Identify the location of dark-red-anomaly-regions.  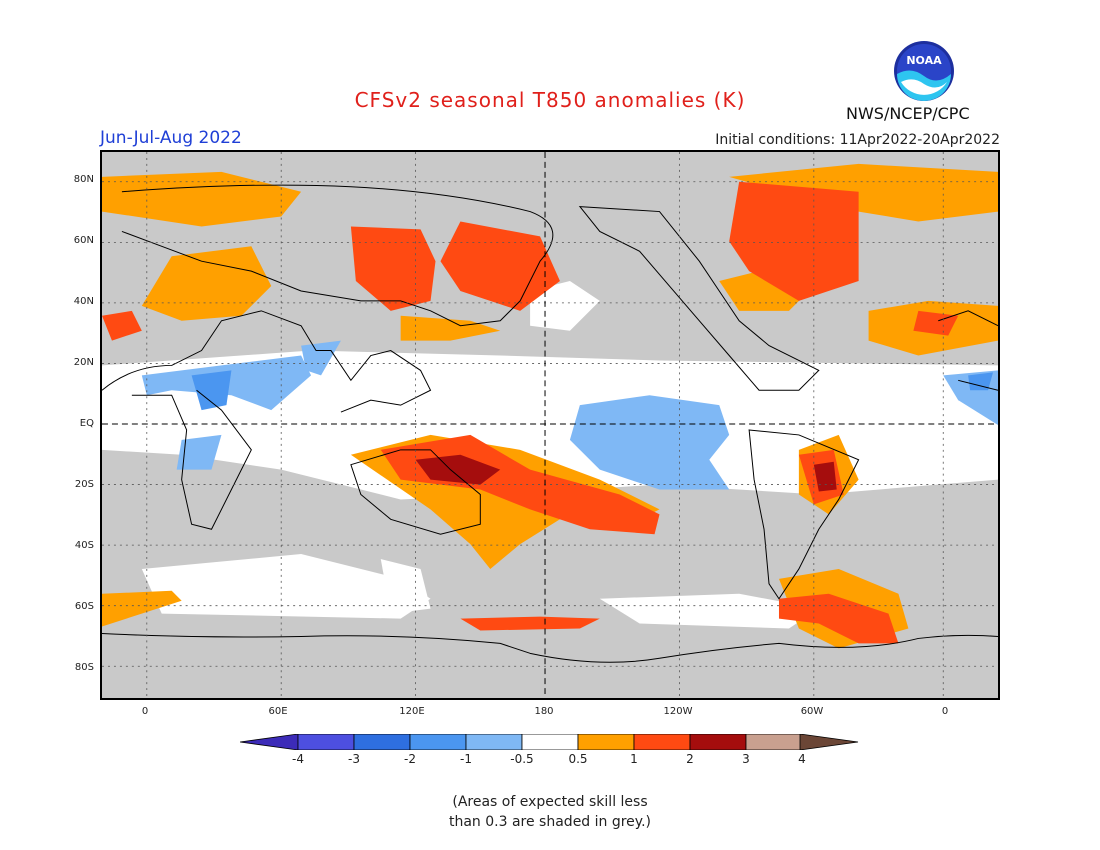
(626, 473).